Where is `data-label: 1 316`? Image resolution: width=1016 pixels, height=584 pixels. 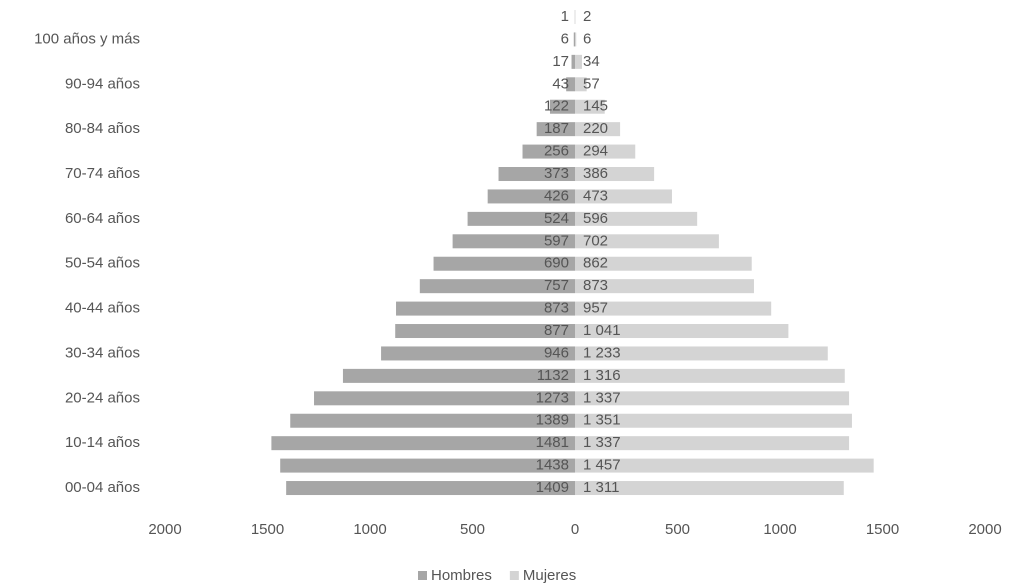 data-label: 1 316 is located at coordinates (602, 375).